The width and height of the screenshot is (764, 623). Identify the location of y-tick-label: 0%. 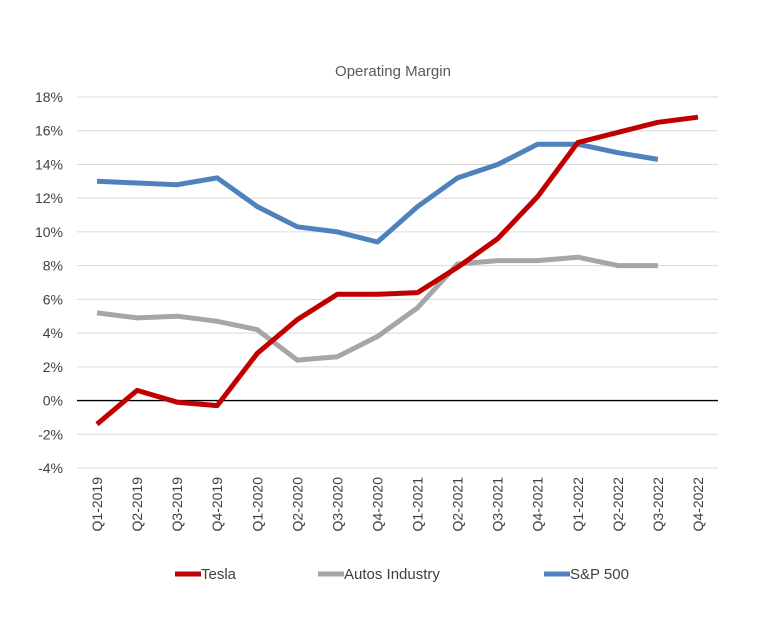
(53, 401).